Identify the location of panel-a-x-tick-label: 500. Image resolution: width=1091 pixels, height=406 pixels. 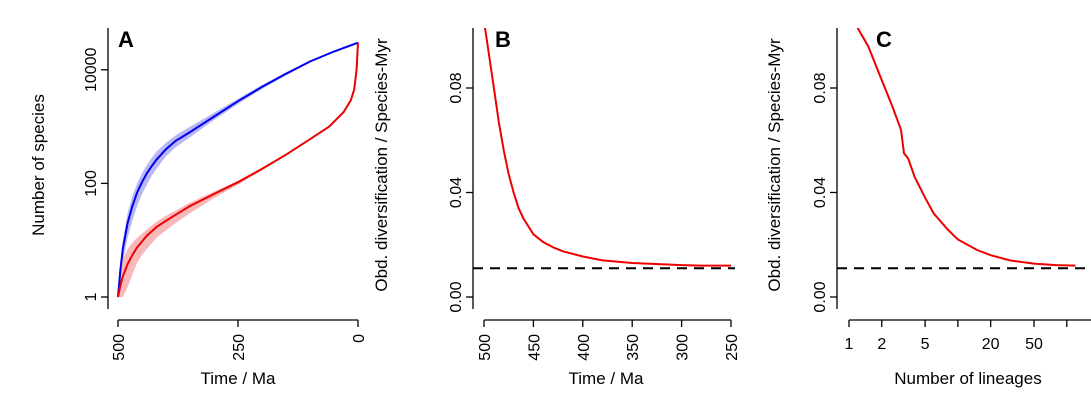
(119, 347).